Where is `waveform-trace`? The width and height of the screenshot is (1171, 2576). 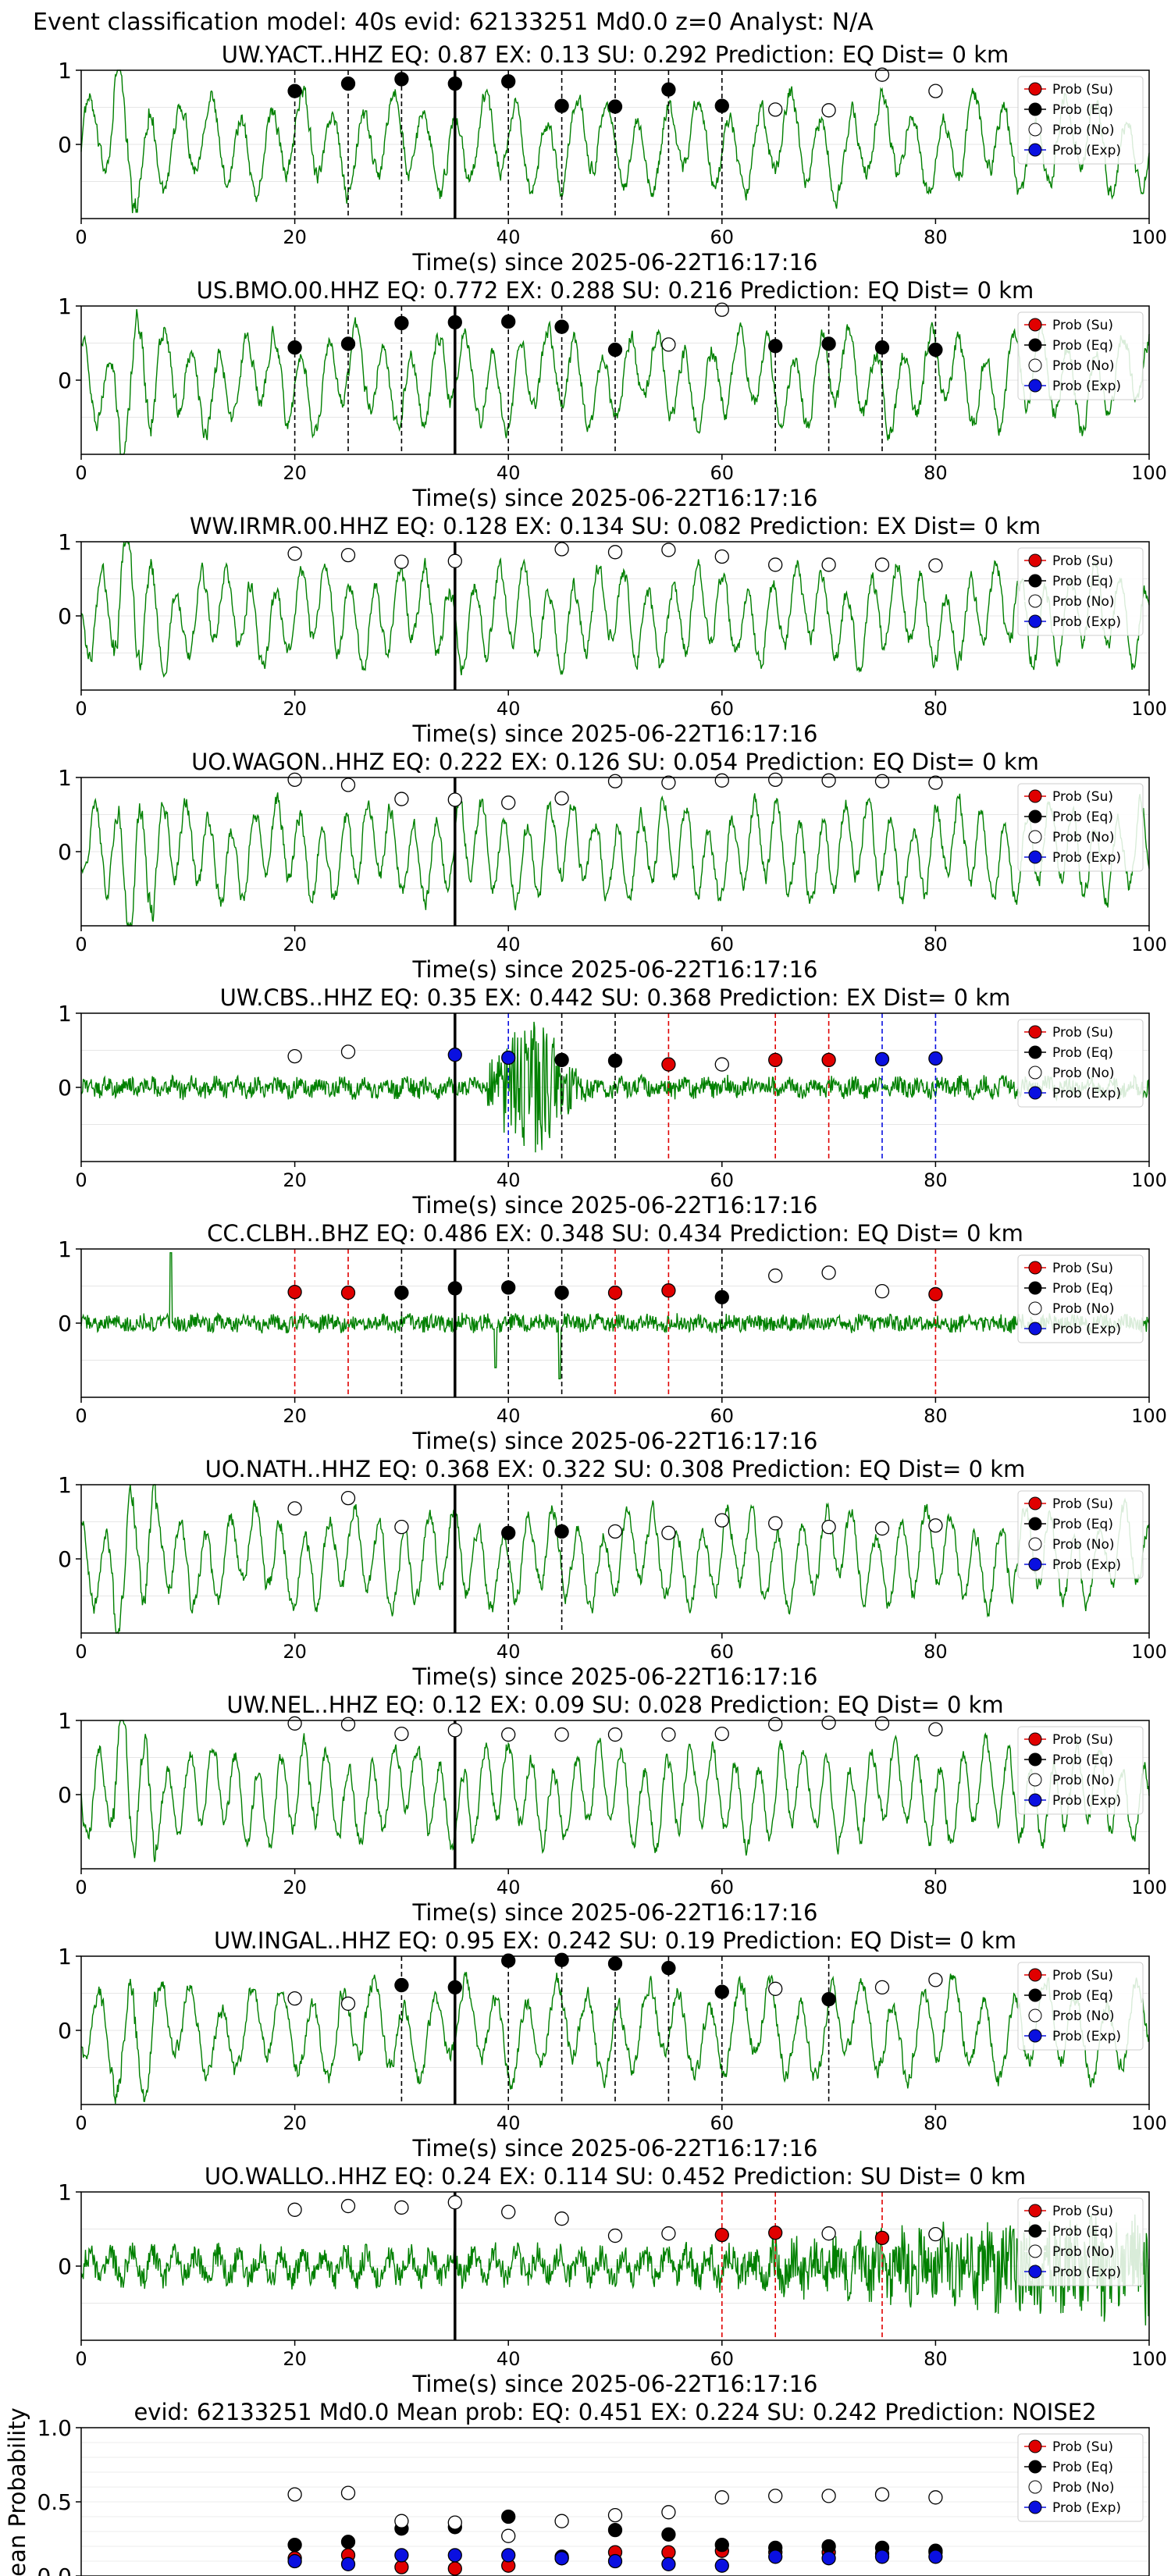
waveform-trace is located at coordinates (615, 141).